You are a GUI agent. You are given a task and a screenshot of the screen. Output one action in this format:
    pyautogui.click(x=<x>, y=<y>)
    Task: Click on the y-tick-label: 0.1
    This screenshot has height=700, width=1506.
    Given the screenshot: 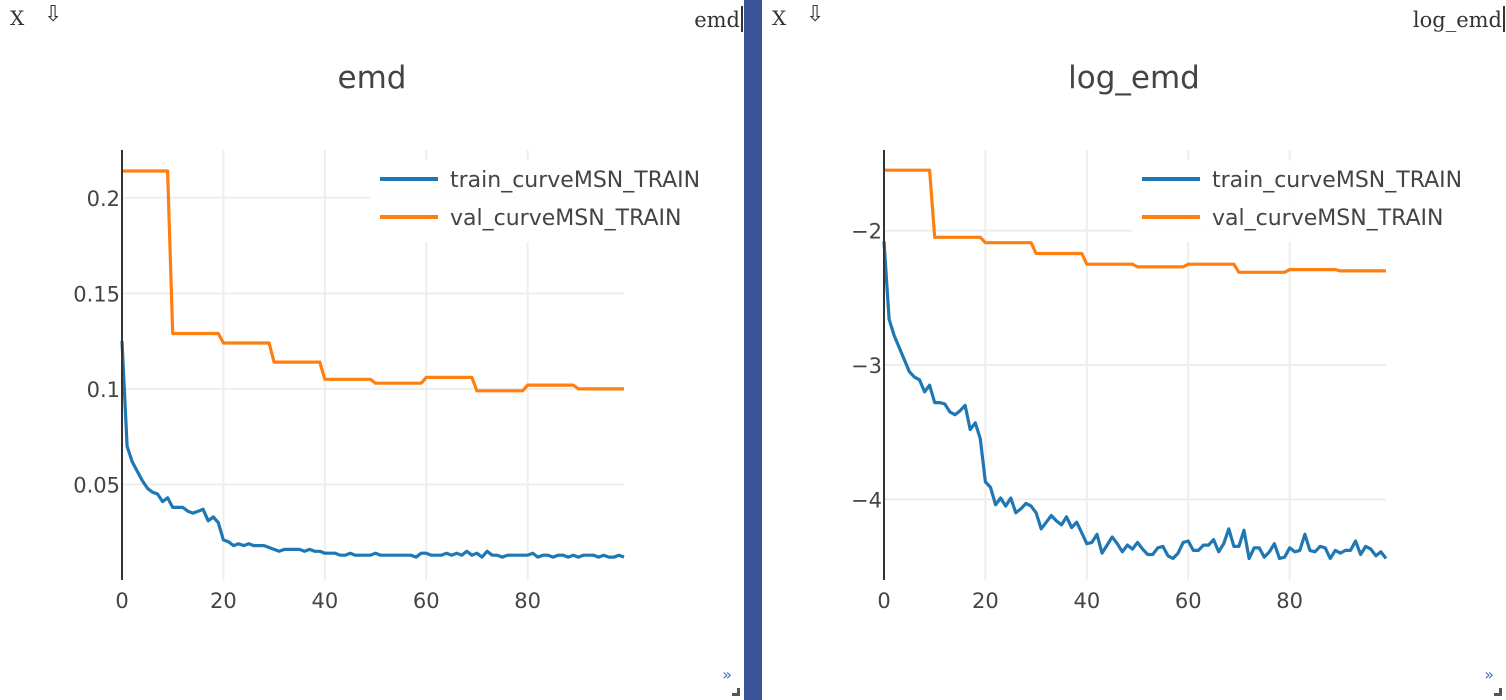 What is the action you would take?
    pyautogui.click(x=103, y=390)
    